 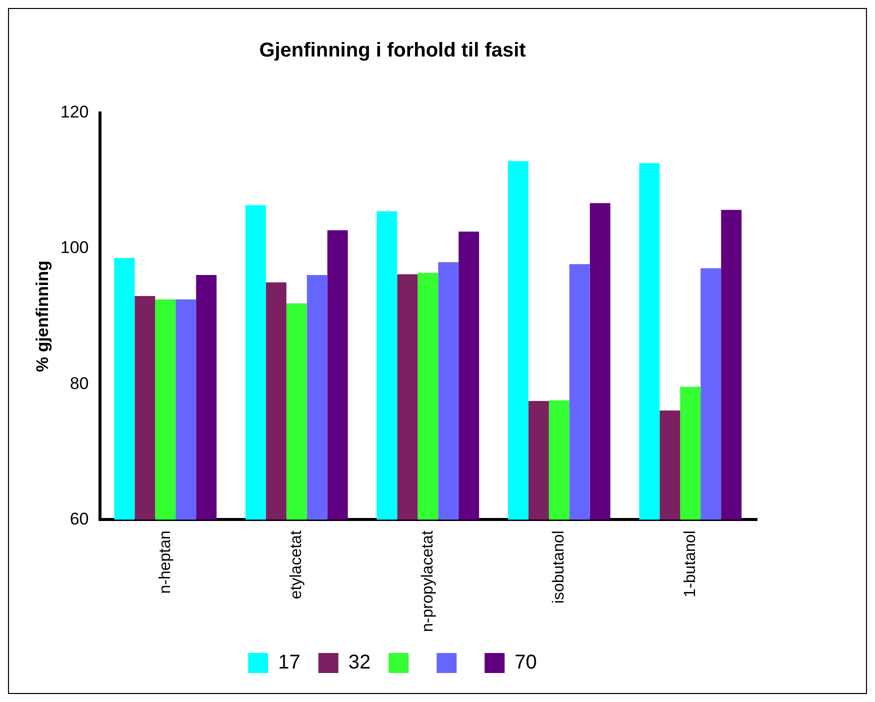 What do you see at coordinates (165, 562) in the screenshot?
I see `x-tick-label: n-heptan` at bounding box center [165, 562].